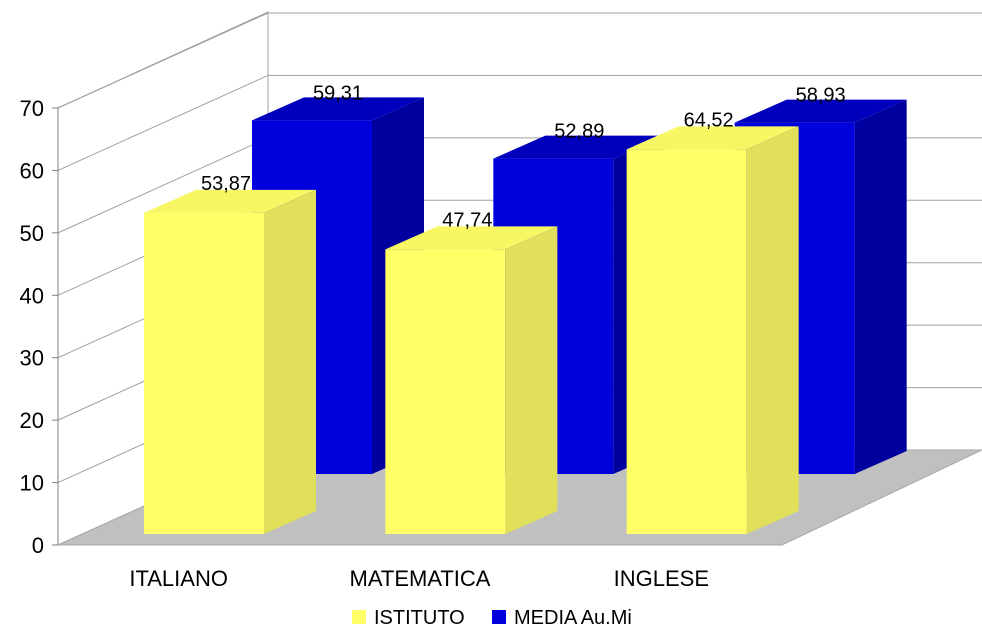 The image size is (982, 632). Describe the element at coordinates (32, 233) in the screenshot. I see `y-tick-label: 50` at that location.